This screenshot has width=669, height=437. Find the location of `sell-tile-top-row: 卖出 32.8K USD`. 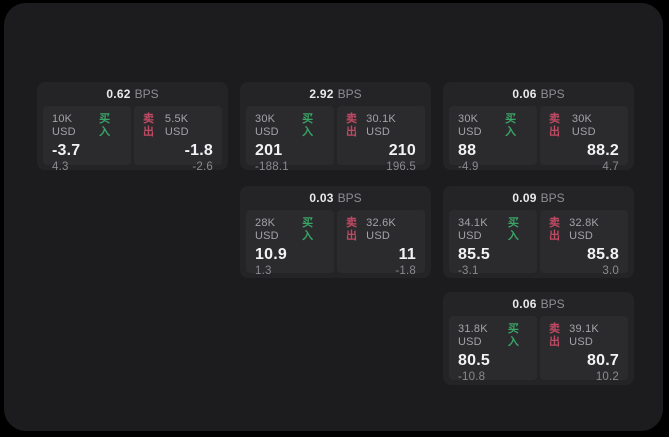

sell-tile-top-row: 卖出 32.8K USD is located at coordinates (584, 230).